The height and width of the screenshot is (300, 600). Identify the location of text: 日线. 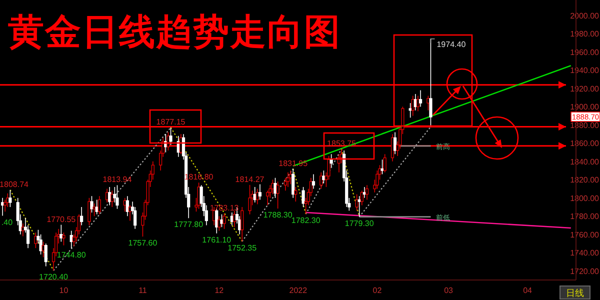
(575, 293).